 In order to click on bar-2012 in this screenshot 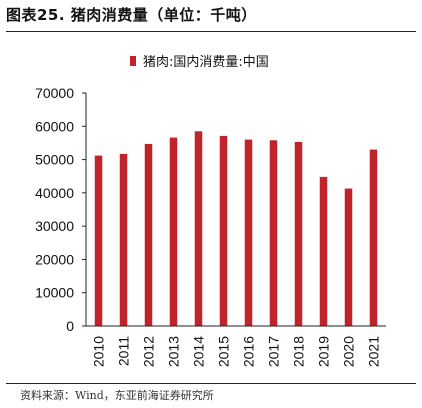, I will do `click(148, 234)`.